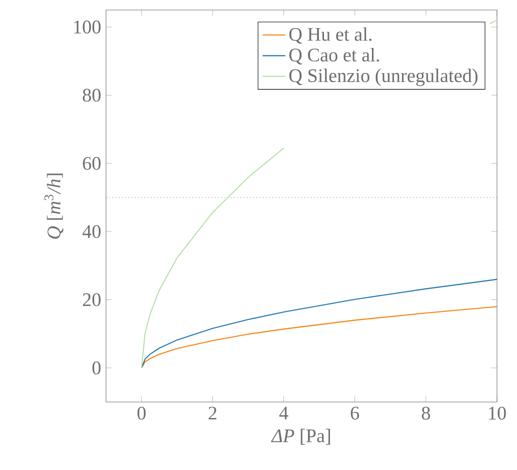 Image resolution: width=517 pixels, height=470 pixels. I want to click on legend-label: Q Cao et al., so click(334, 56).